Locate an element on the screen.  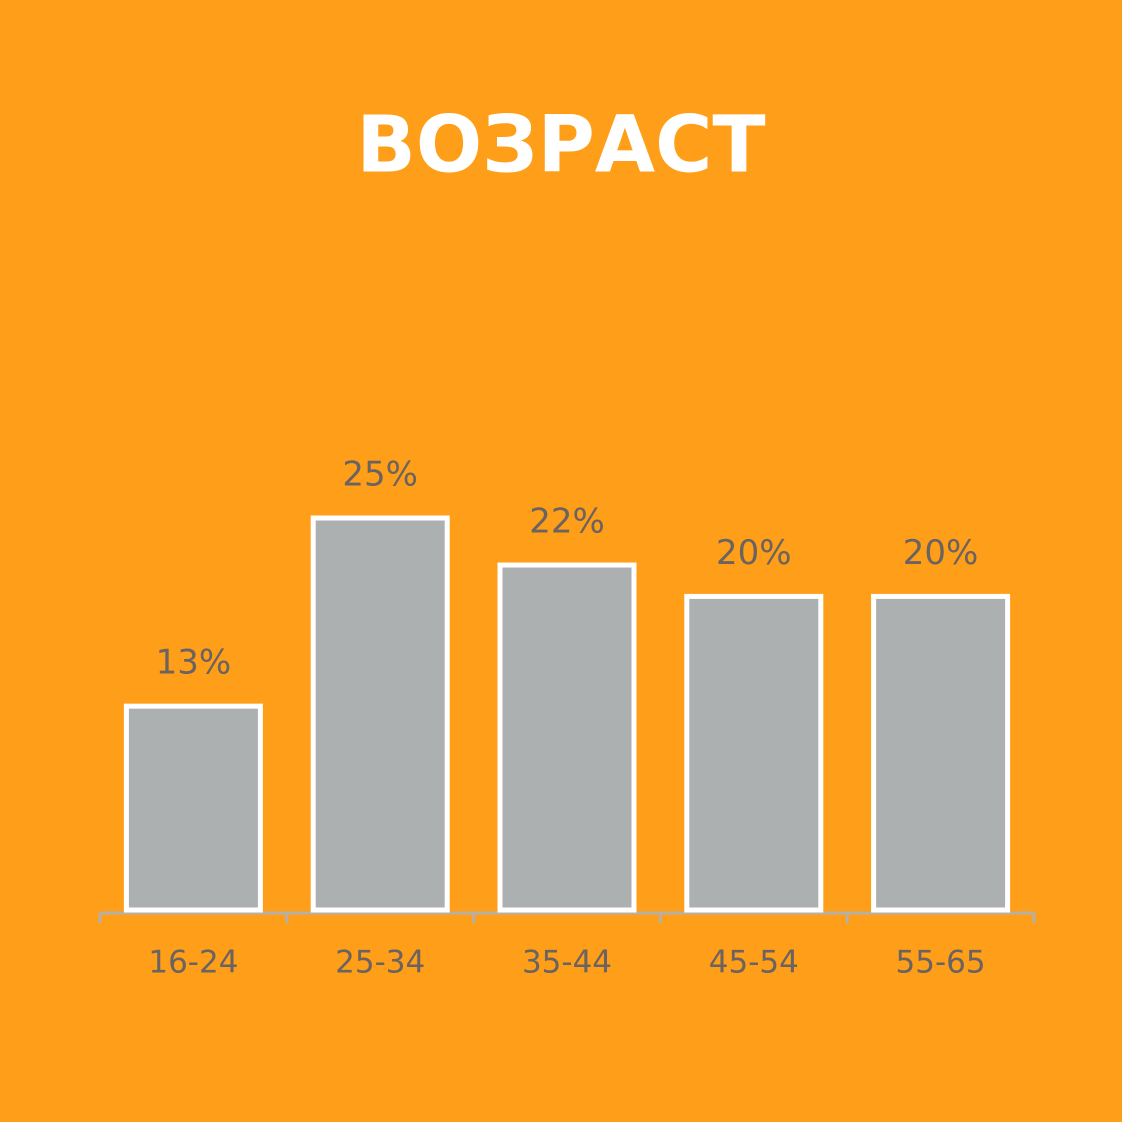
x-tick-label: 35-44 is located at coordinates (567, 963).